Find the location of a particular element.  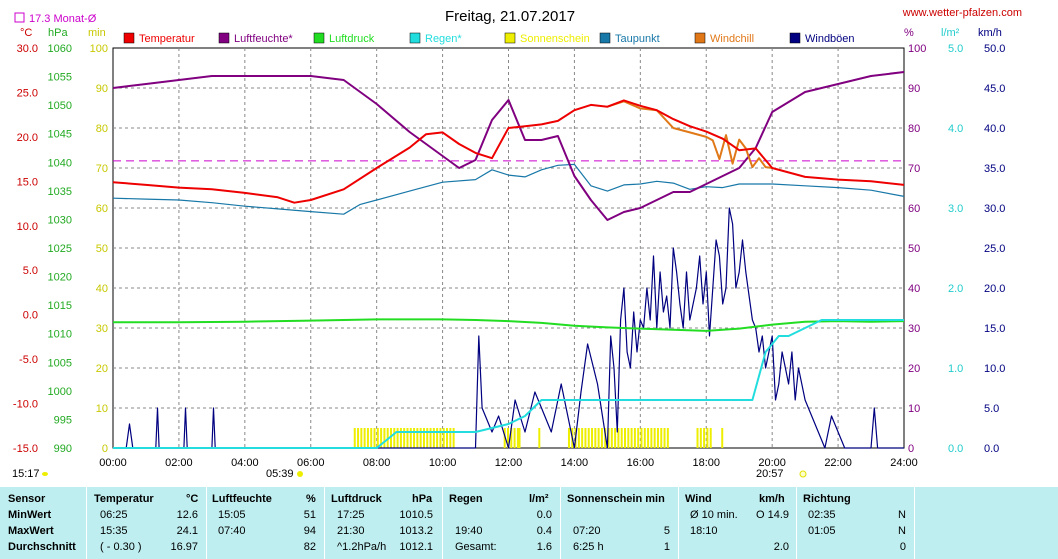

hpa-tick-label: 1020 is located at coordinates (60, 278).